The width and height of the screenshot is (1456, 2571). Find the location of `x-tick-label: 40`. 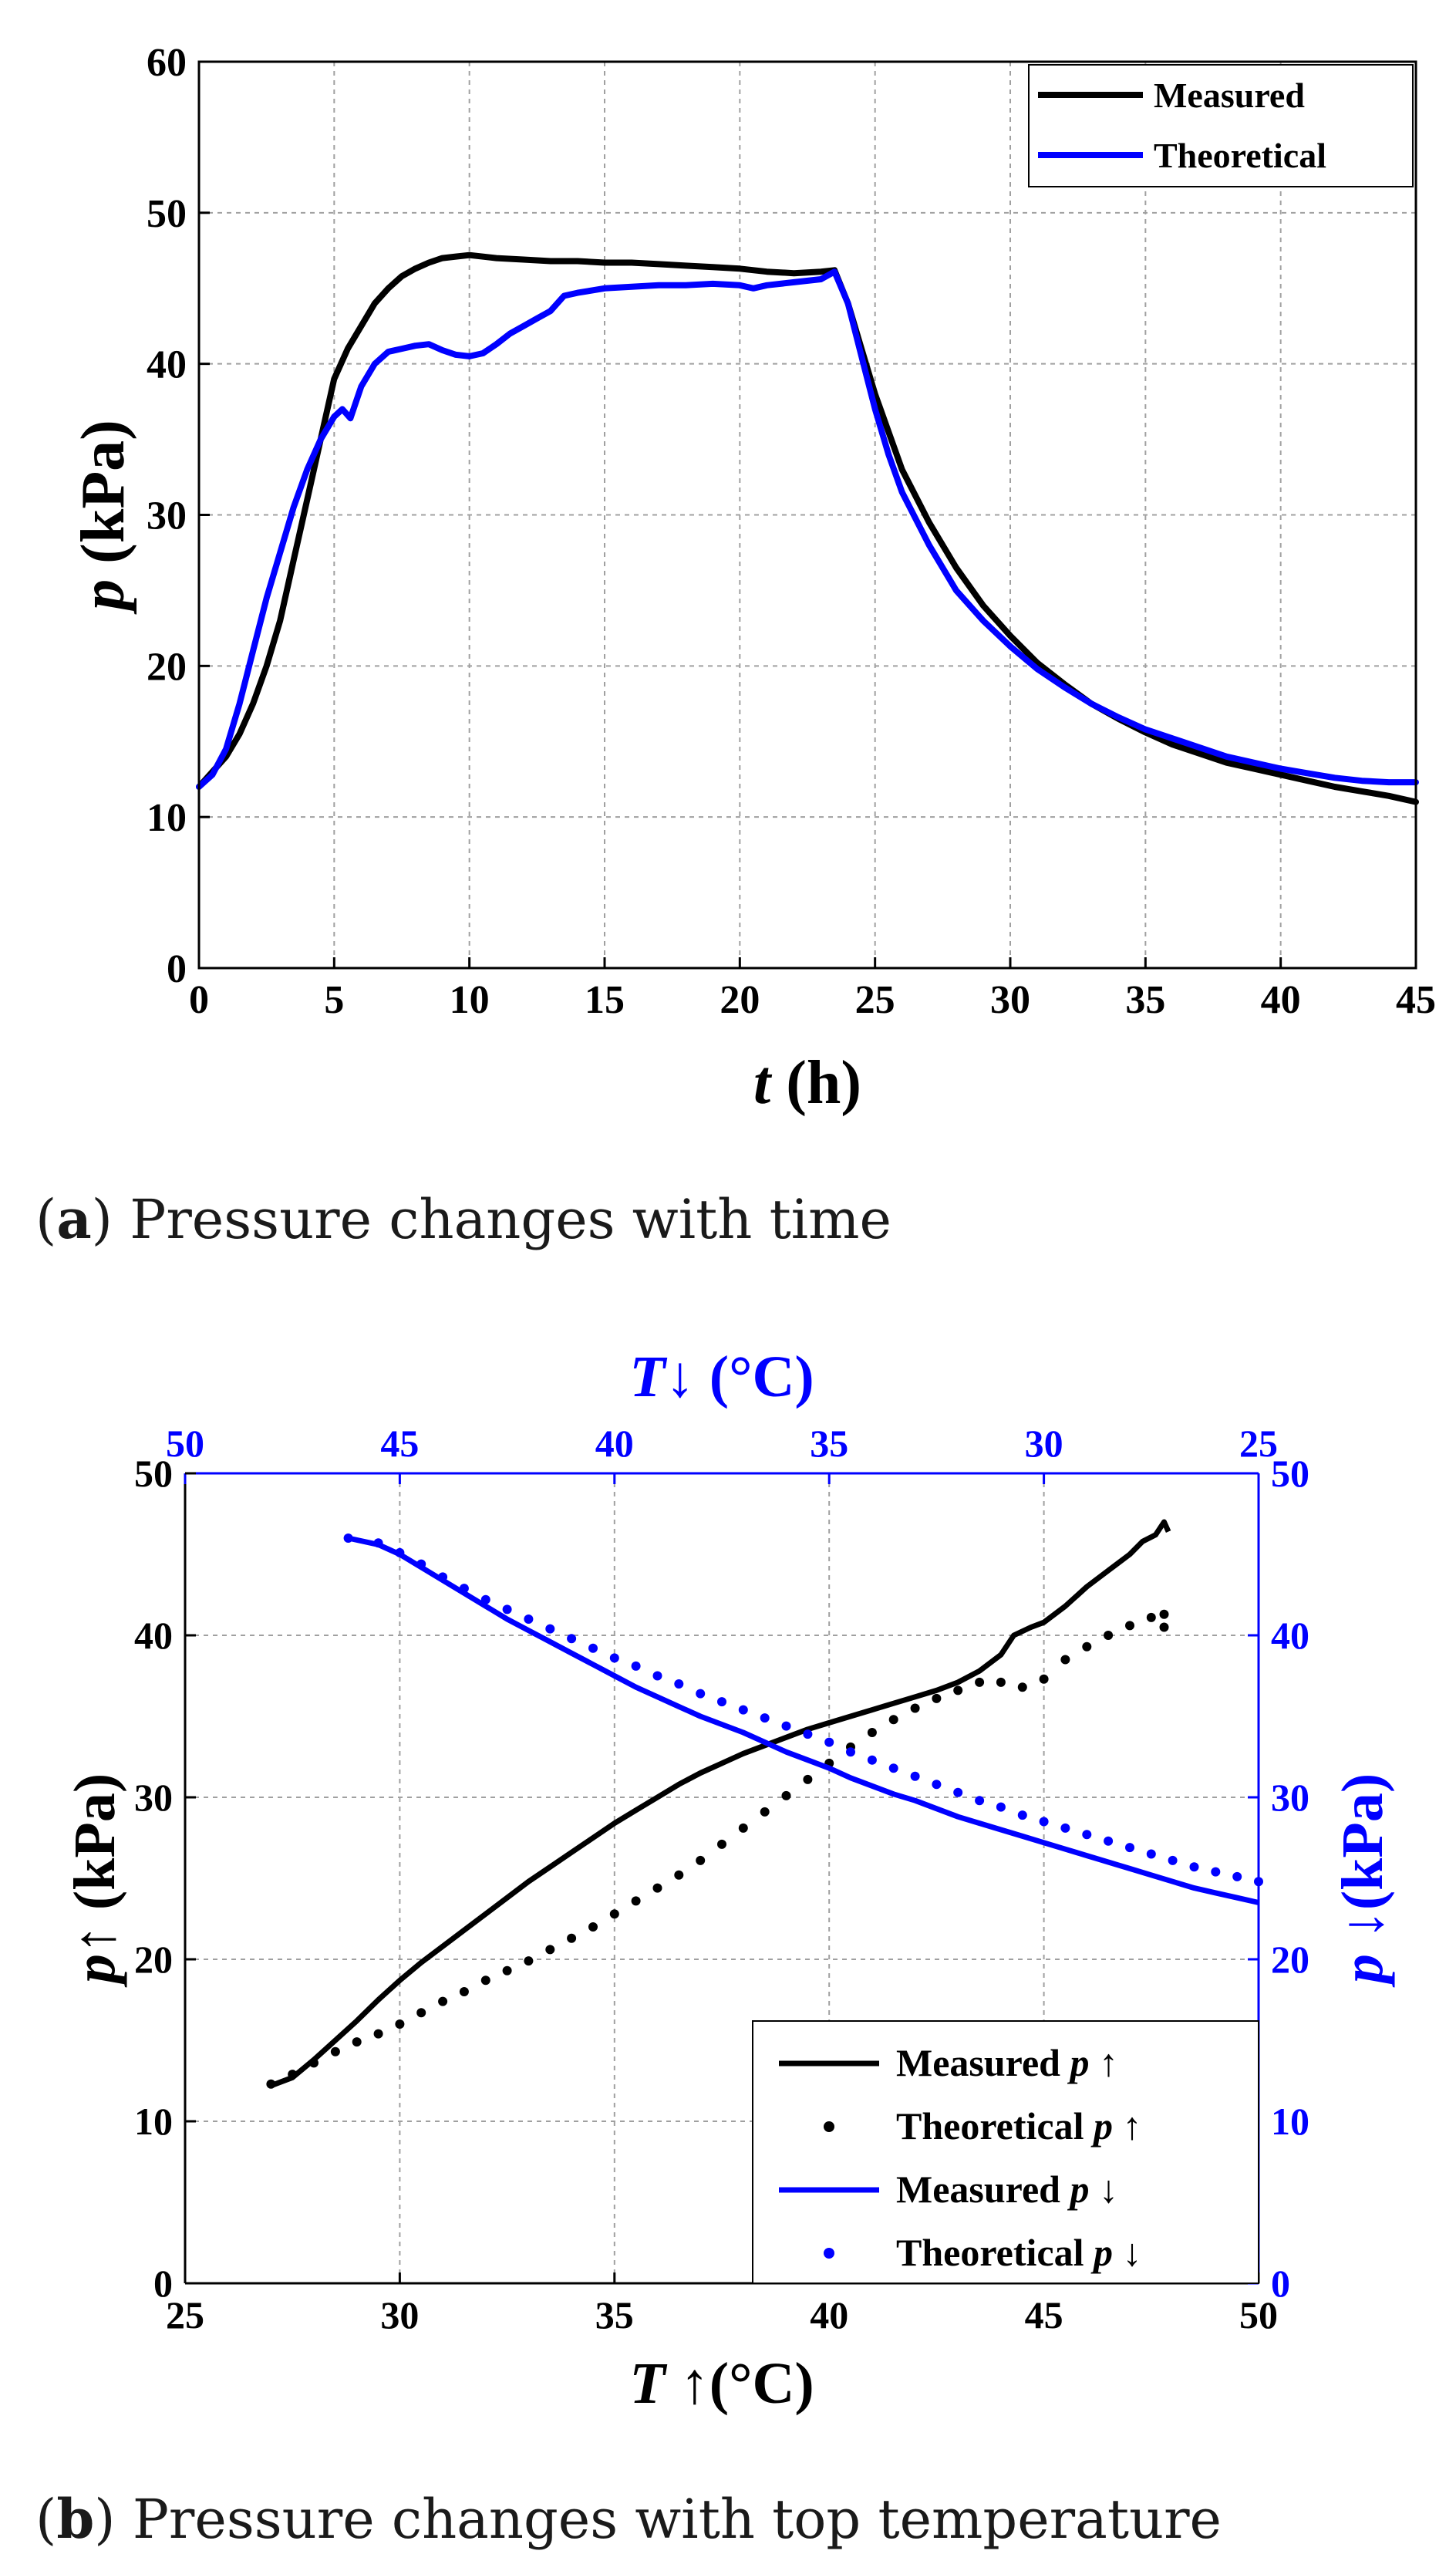

x-tick-label: 40 is located at coordinates (829, 2315).